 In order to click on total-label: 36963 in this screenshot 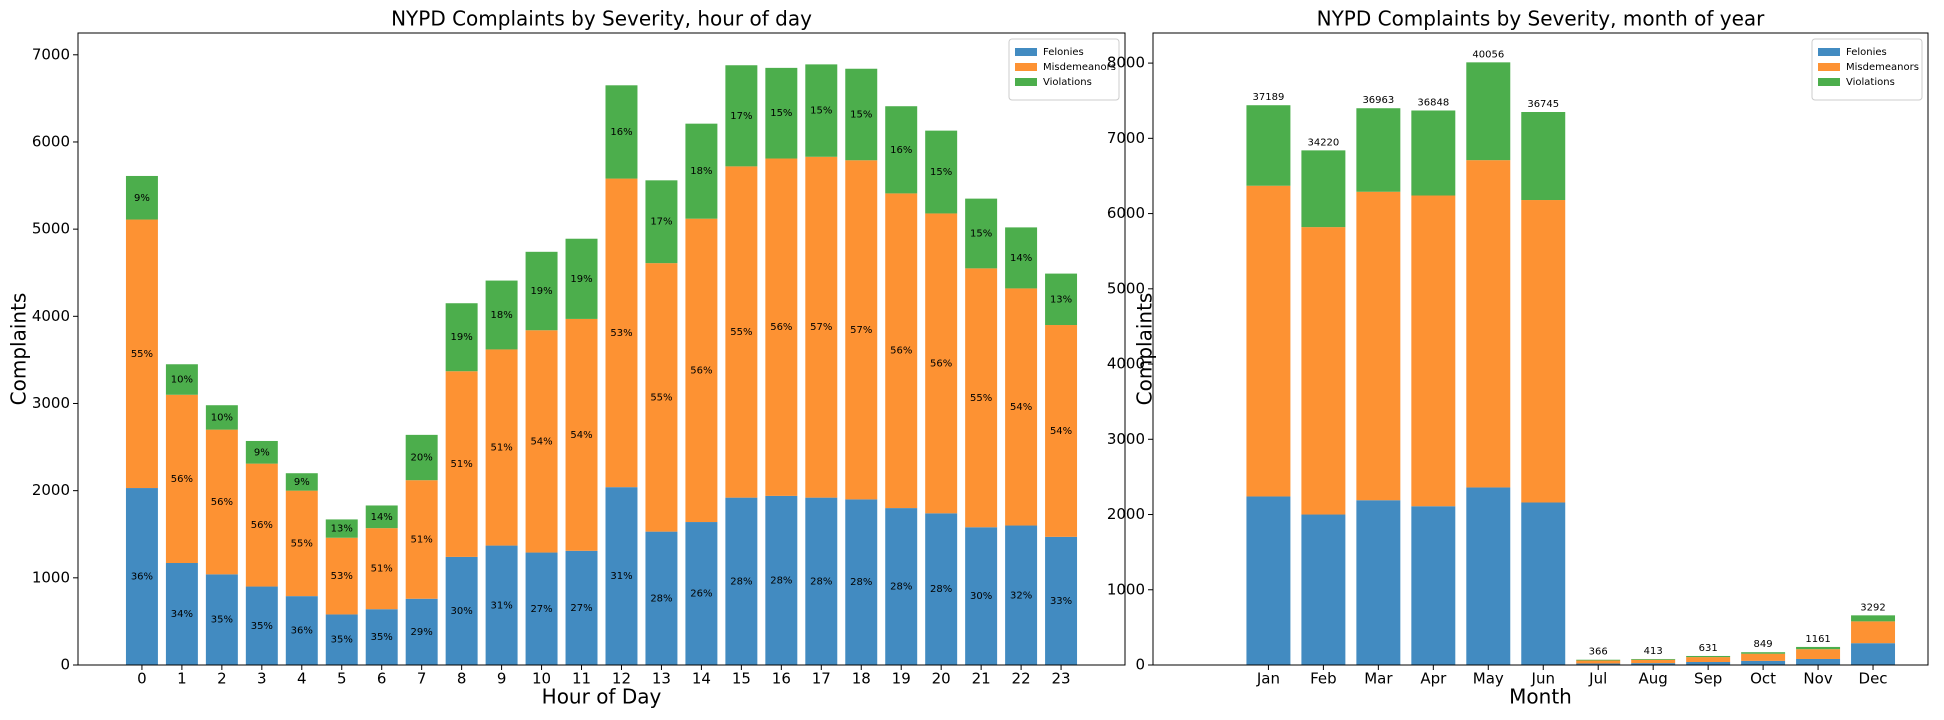, I will do `click(1378, 100)`.